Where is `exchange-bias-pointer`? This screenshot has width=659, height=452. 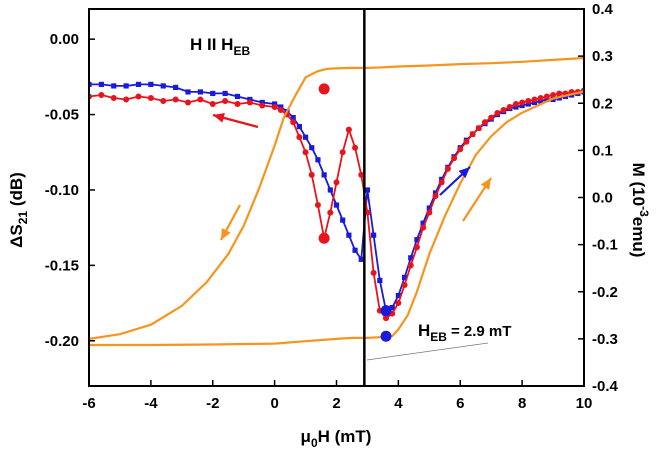 exchange-bias-pointer is located at coordinates (427, 351).